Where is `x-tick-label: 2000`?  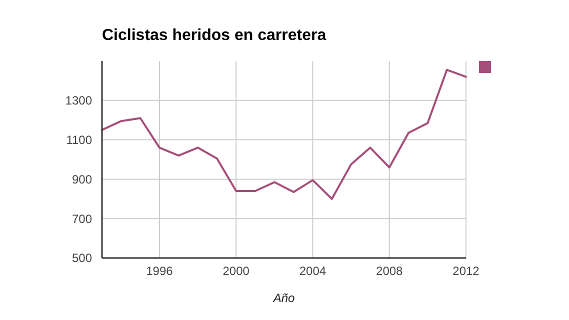
x-tick-label: 2000 is located at coordinates (236, 271).